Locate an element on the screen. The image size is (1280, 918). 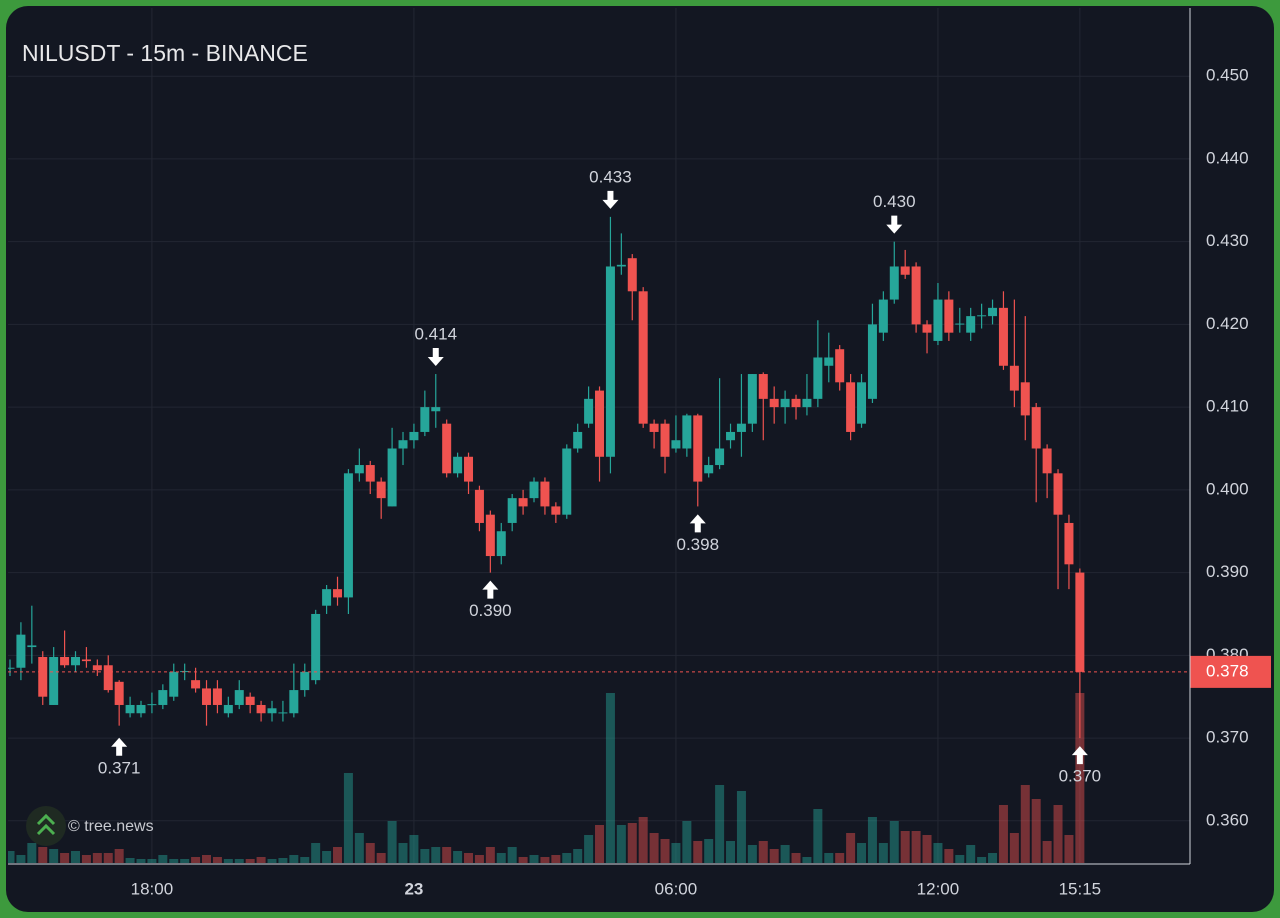
last-price-tag is located at coordinates (1230, 671).